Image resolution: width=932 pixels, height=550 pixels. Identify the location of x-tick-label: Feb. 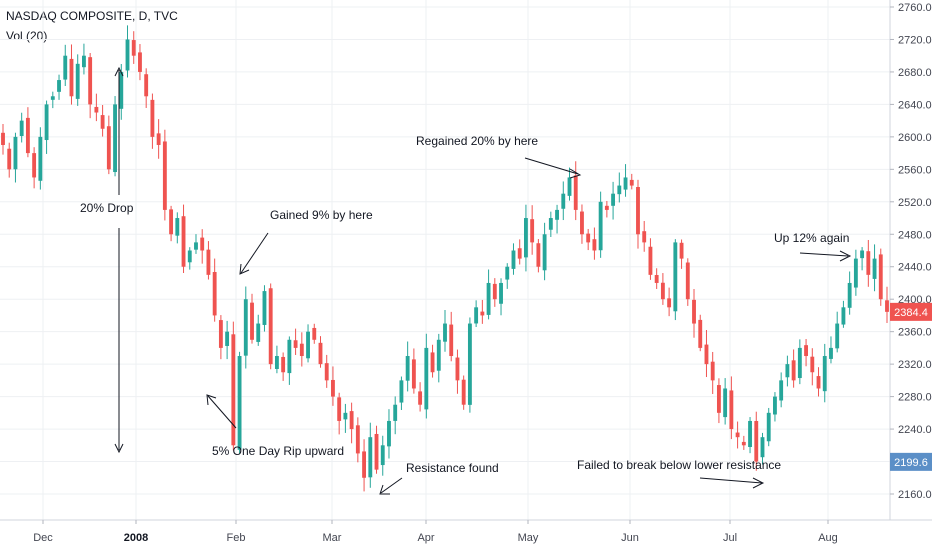
(236, 538).